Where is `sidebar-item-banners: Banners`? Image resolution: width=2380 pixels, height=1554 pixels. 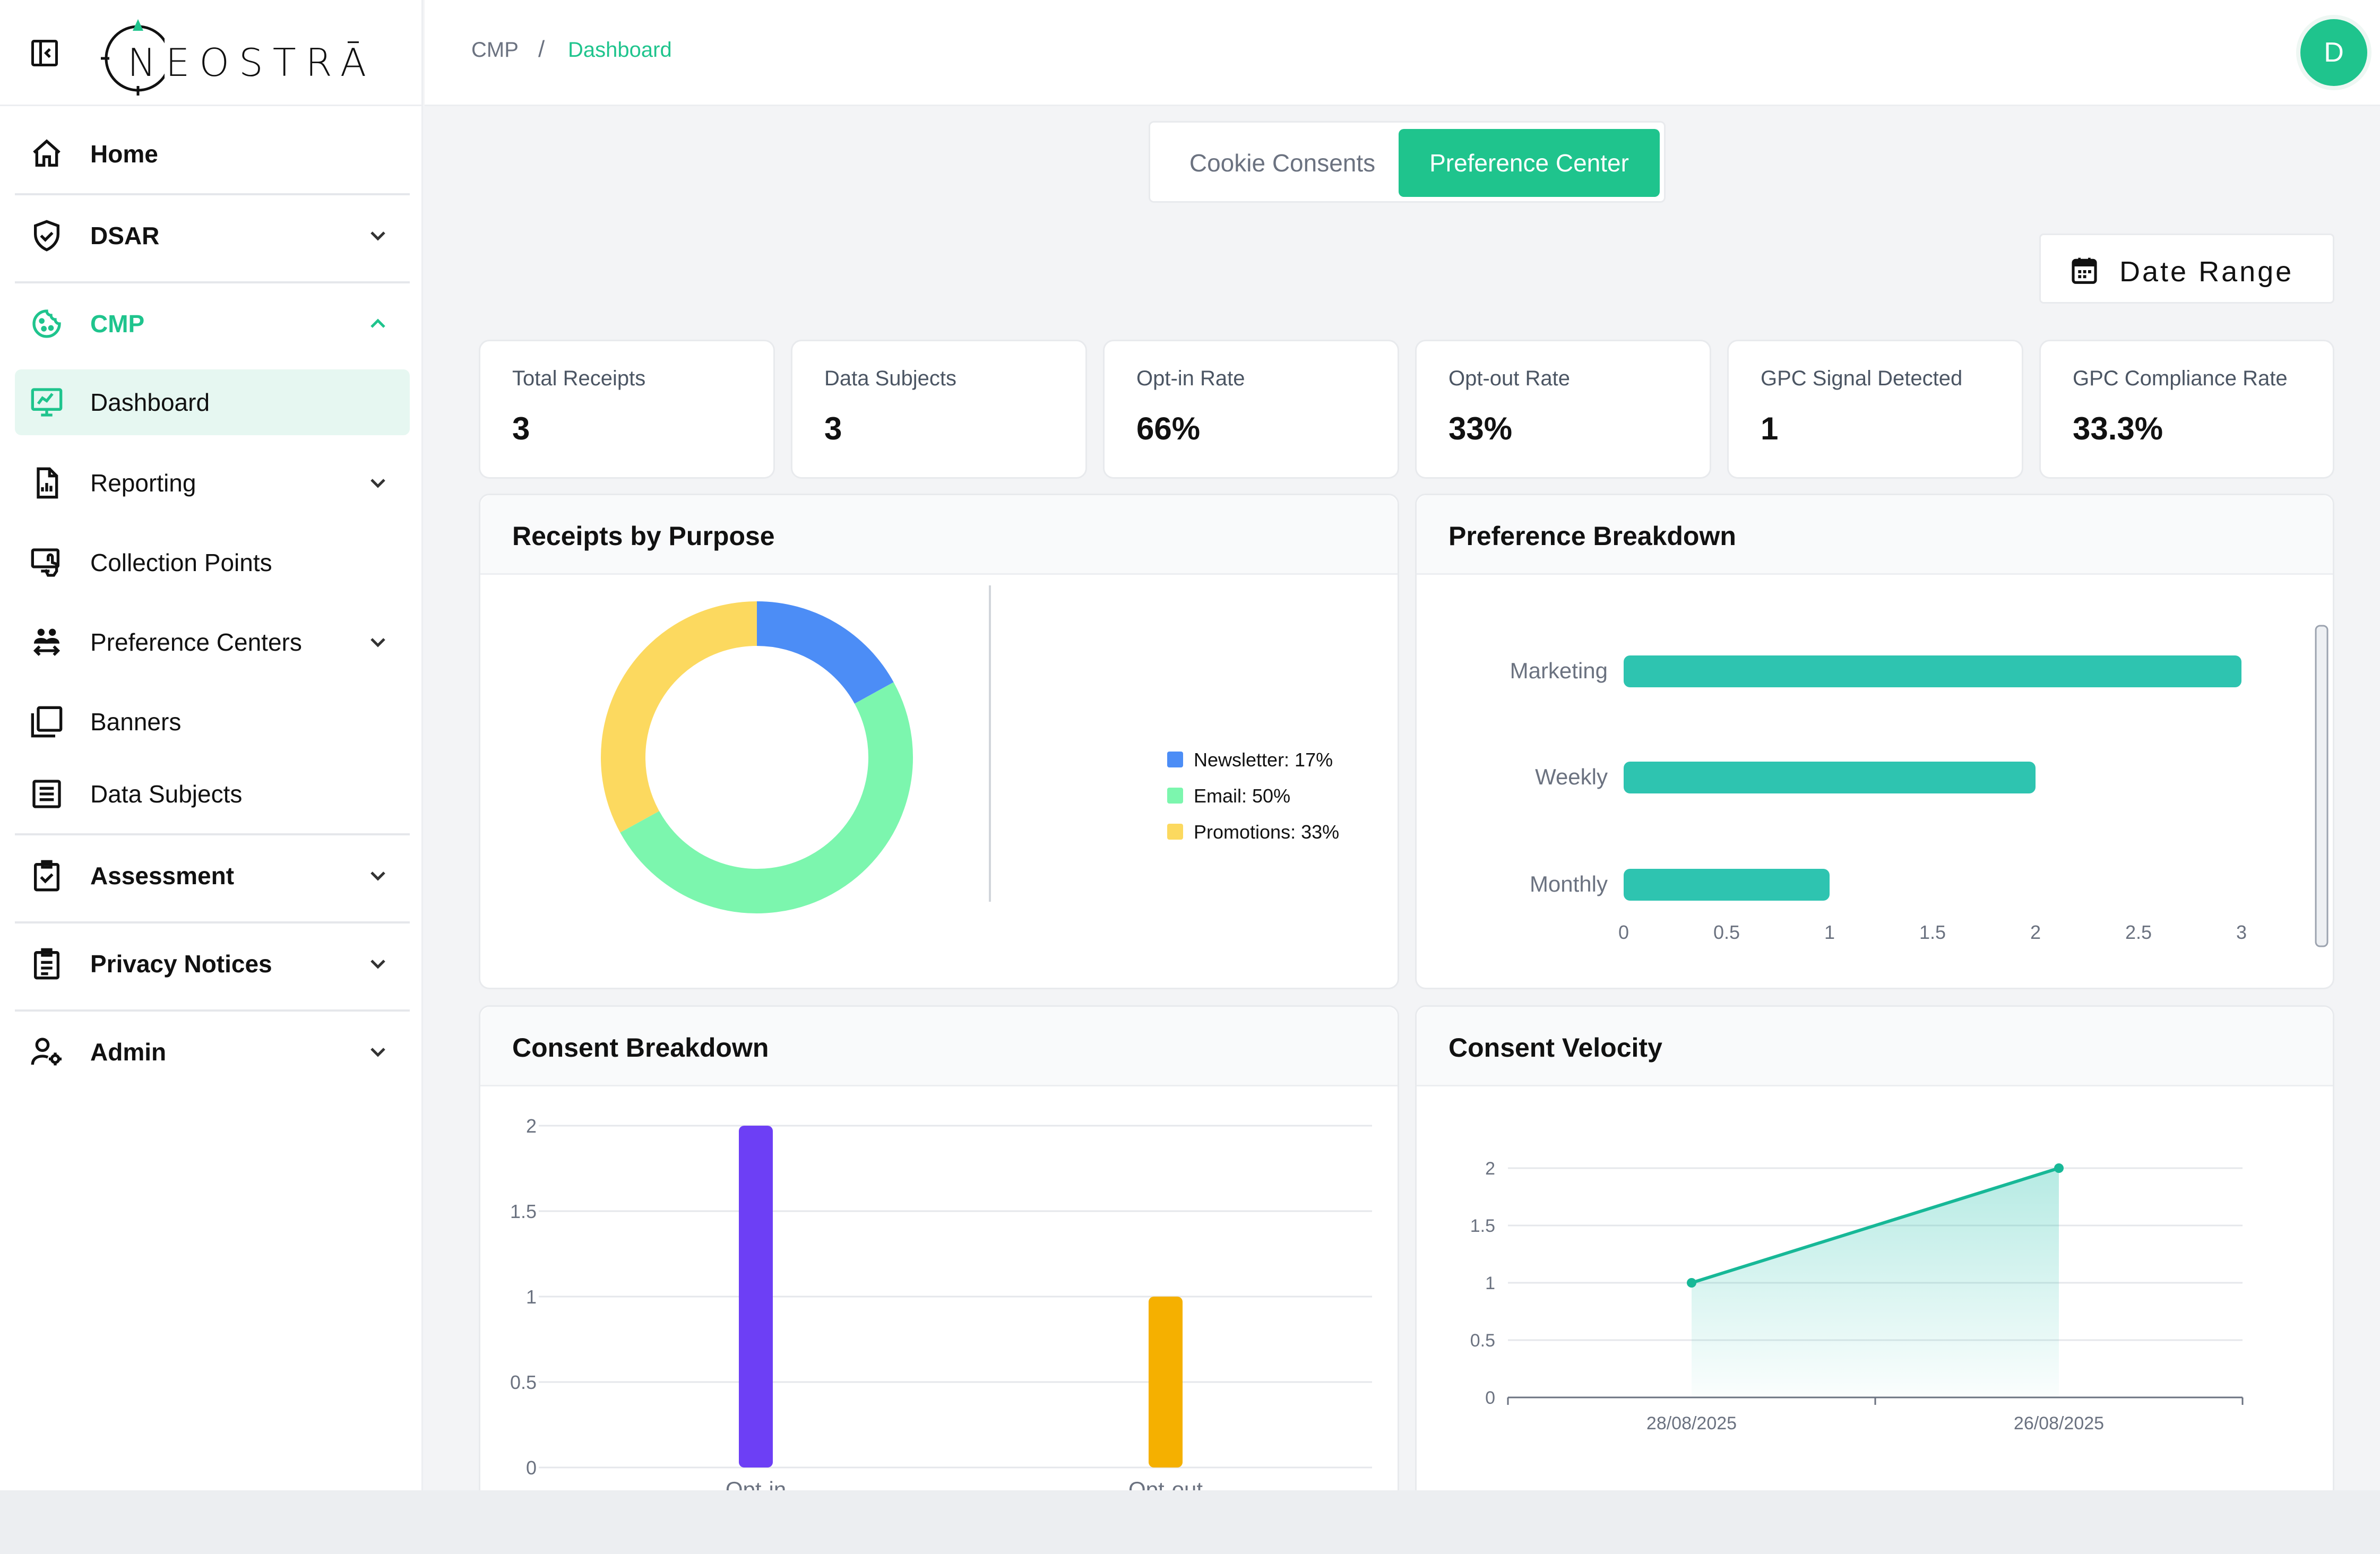
sidebar-item-banners: Banners is located at coordinates (212, 722).